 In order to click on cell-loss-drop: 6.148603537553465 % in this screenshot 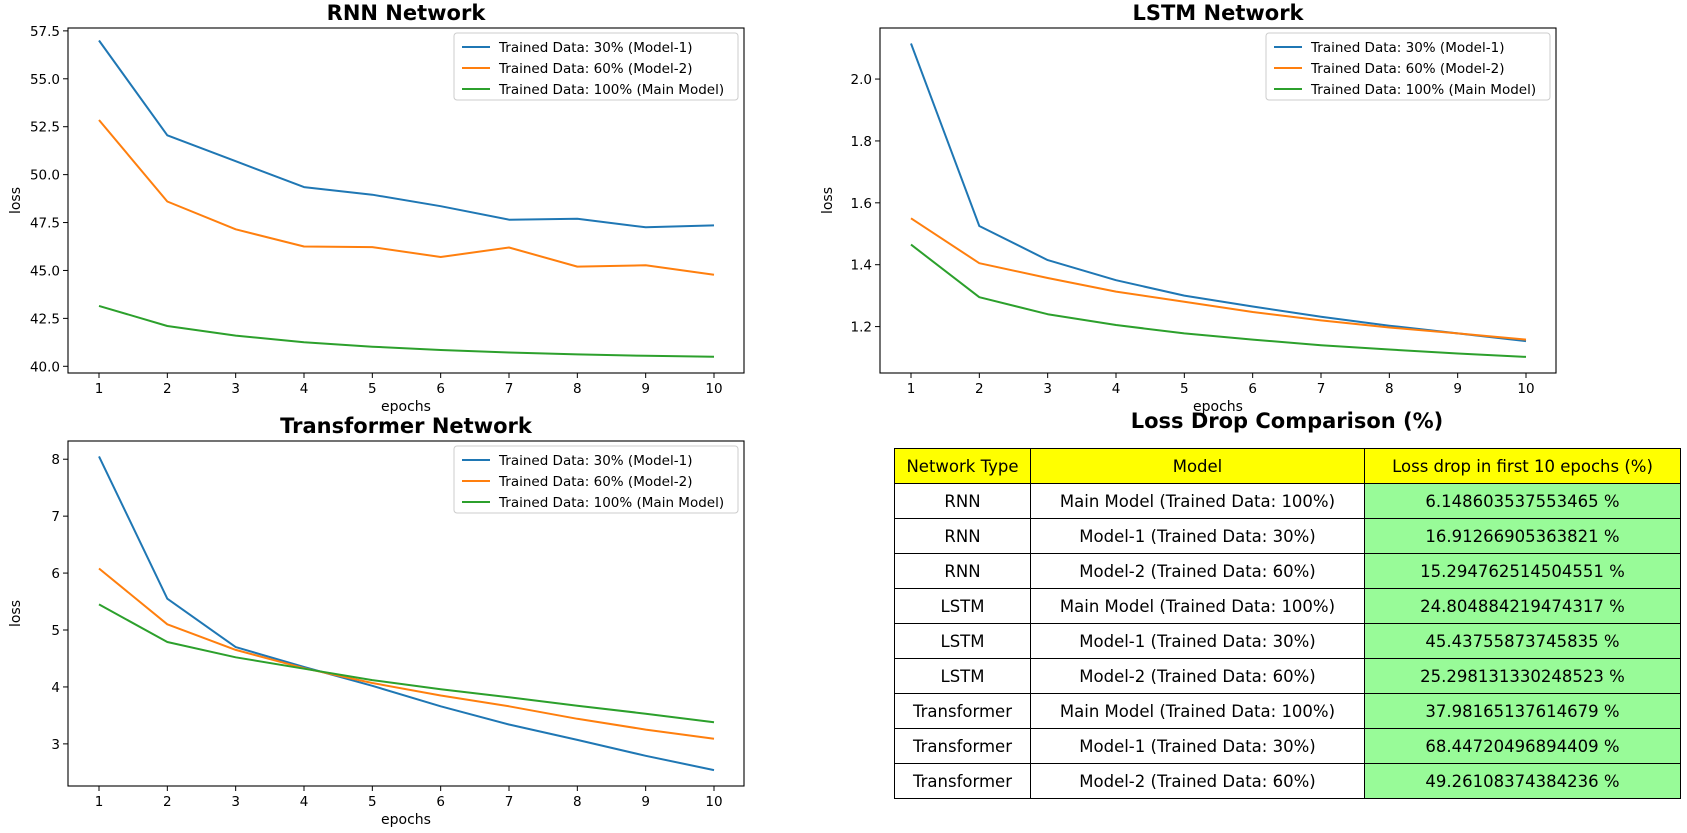, I will do `click(1522, 501)`.